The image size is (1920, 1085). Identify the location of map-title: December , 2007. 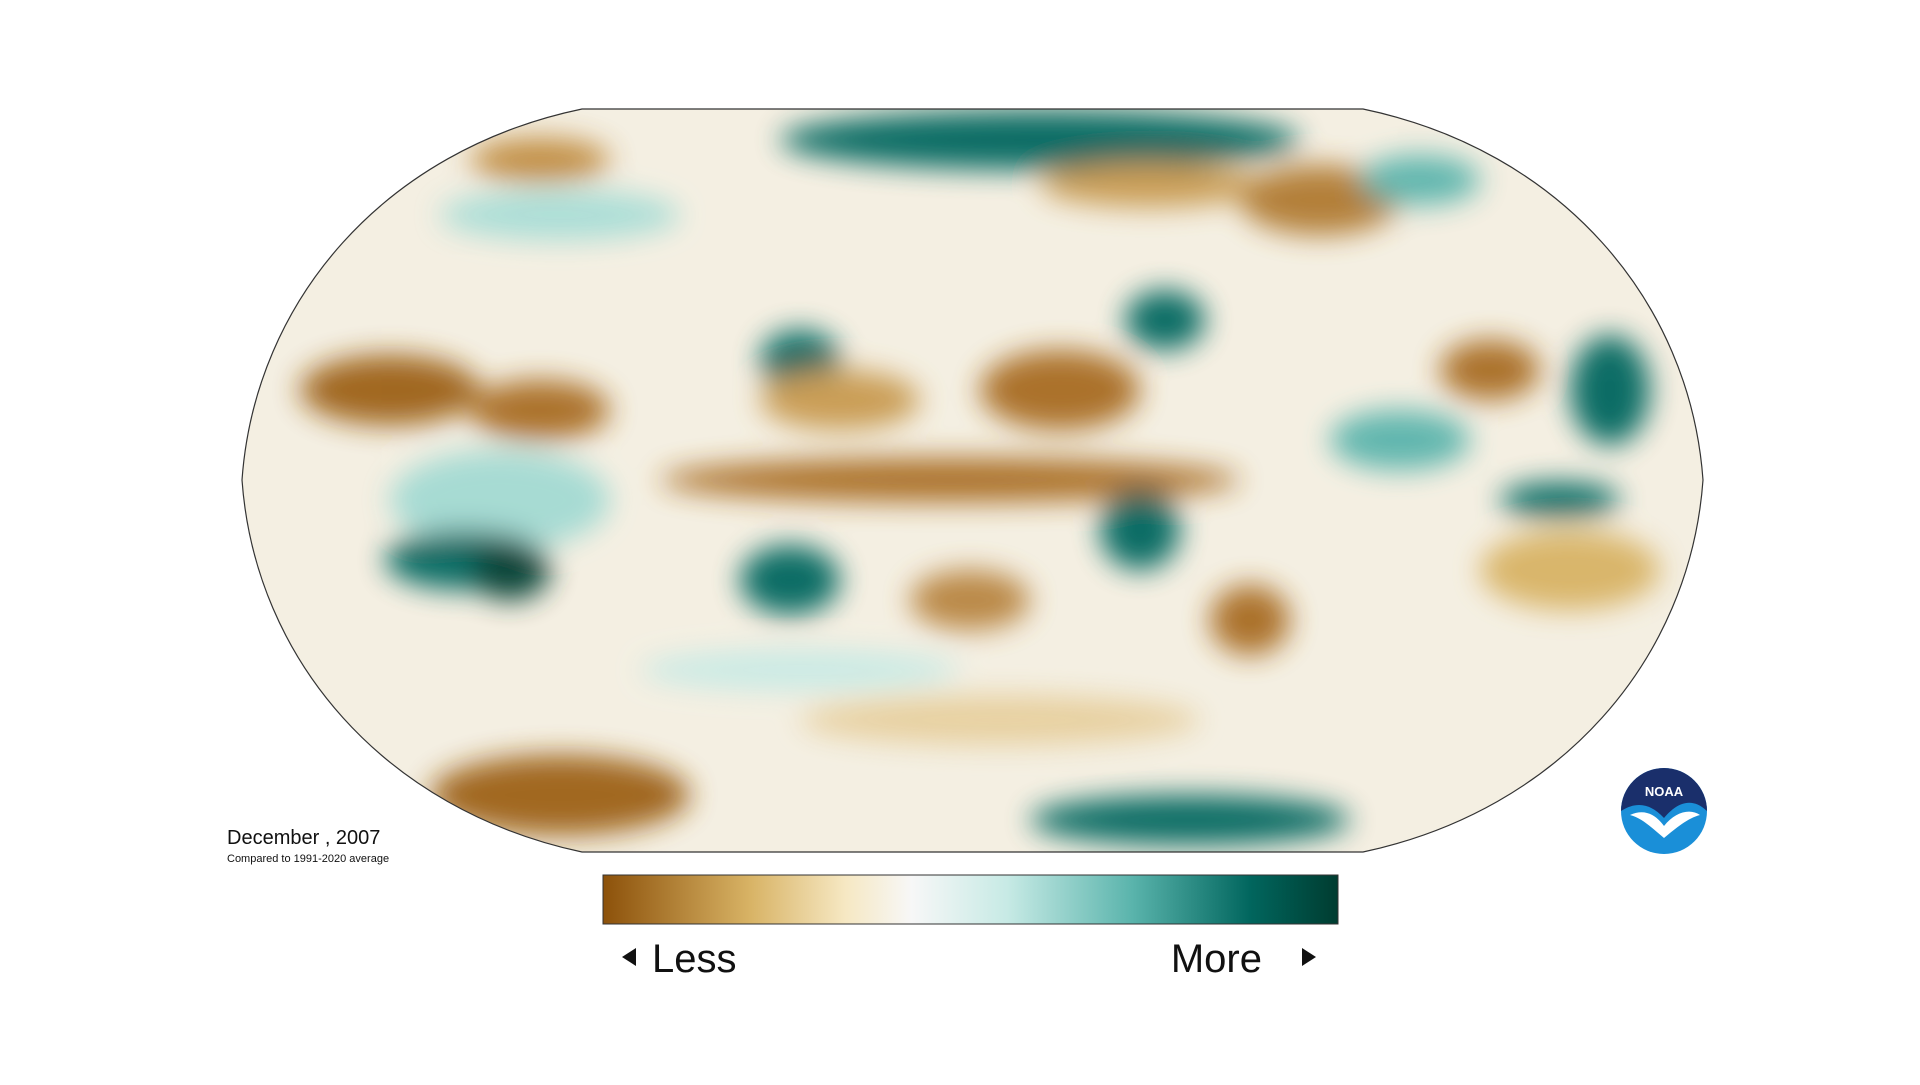
(303, 838).